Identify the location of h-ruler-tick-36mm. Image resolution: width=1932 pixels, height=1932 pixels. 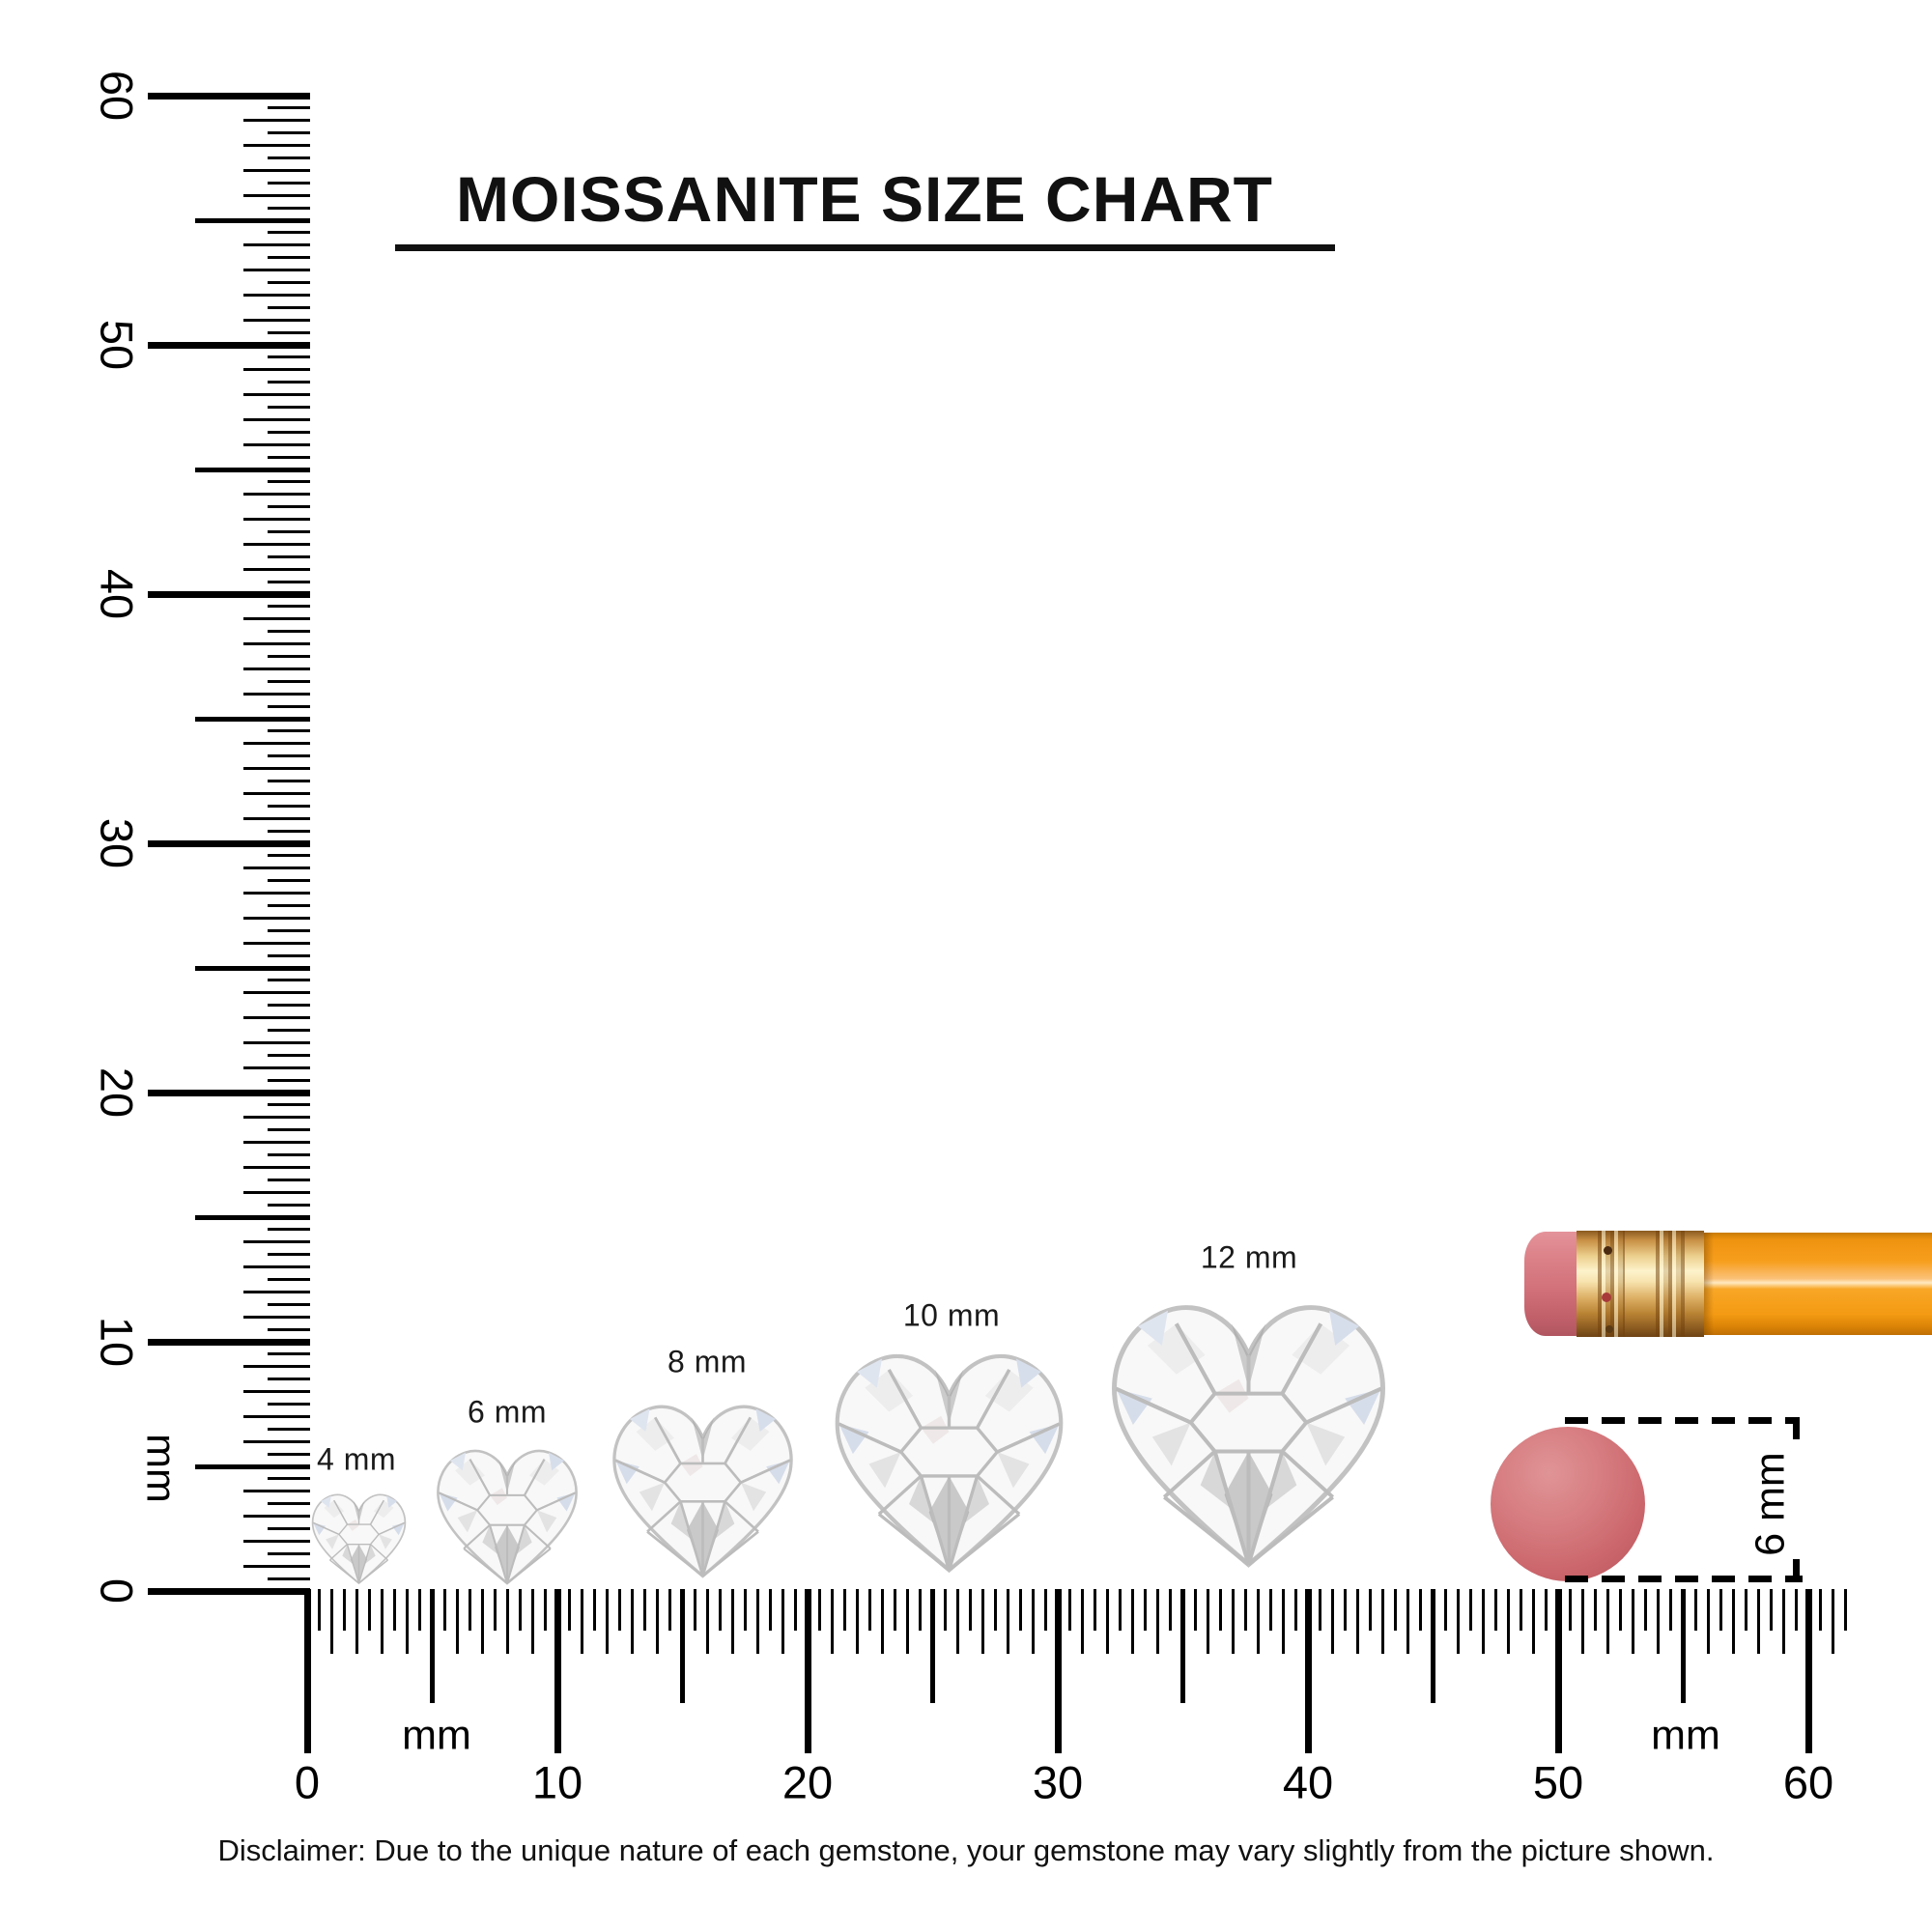
(1207, 1621).